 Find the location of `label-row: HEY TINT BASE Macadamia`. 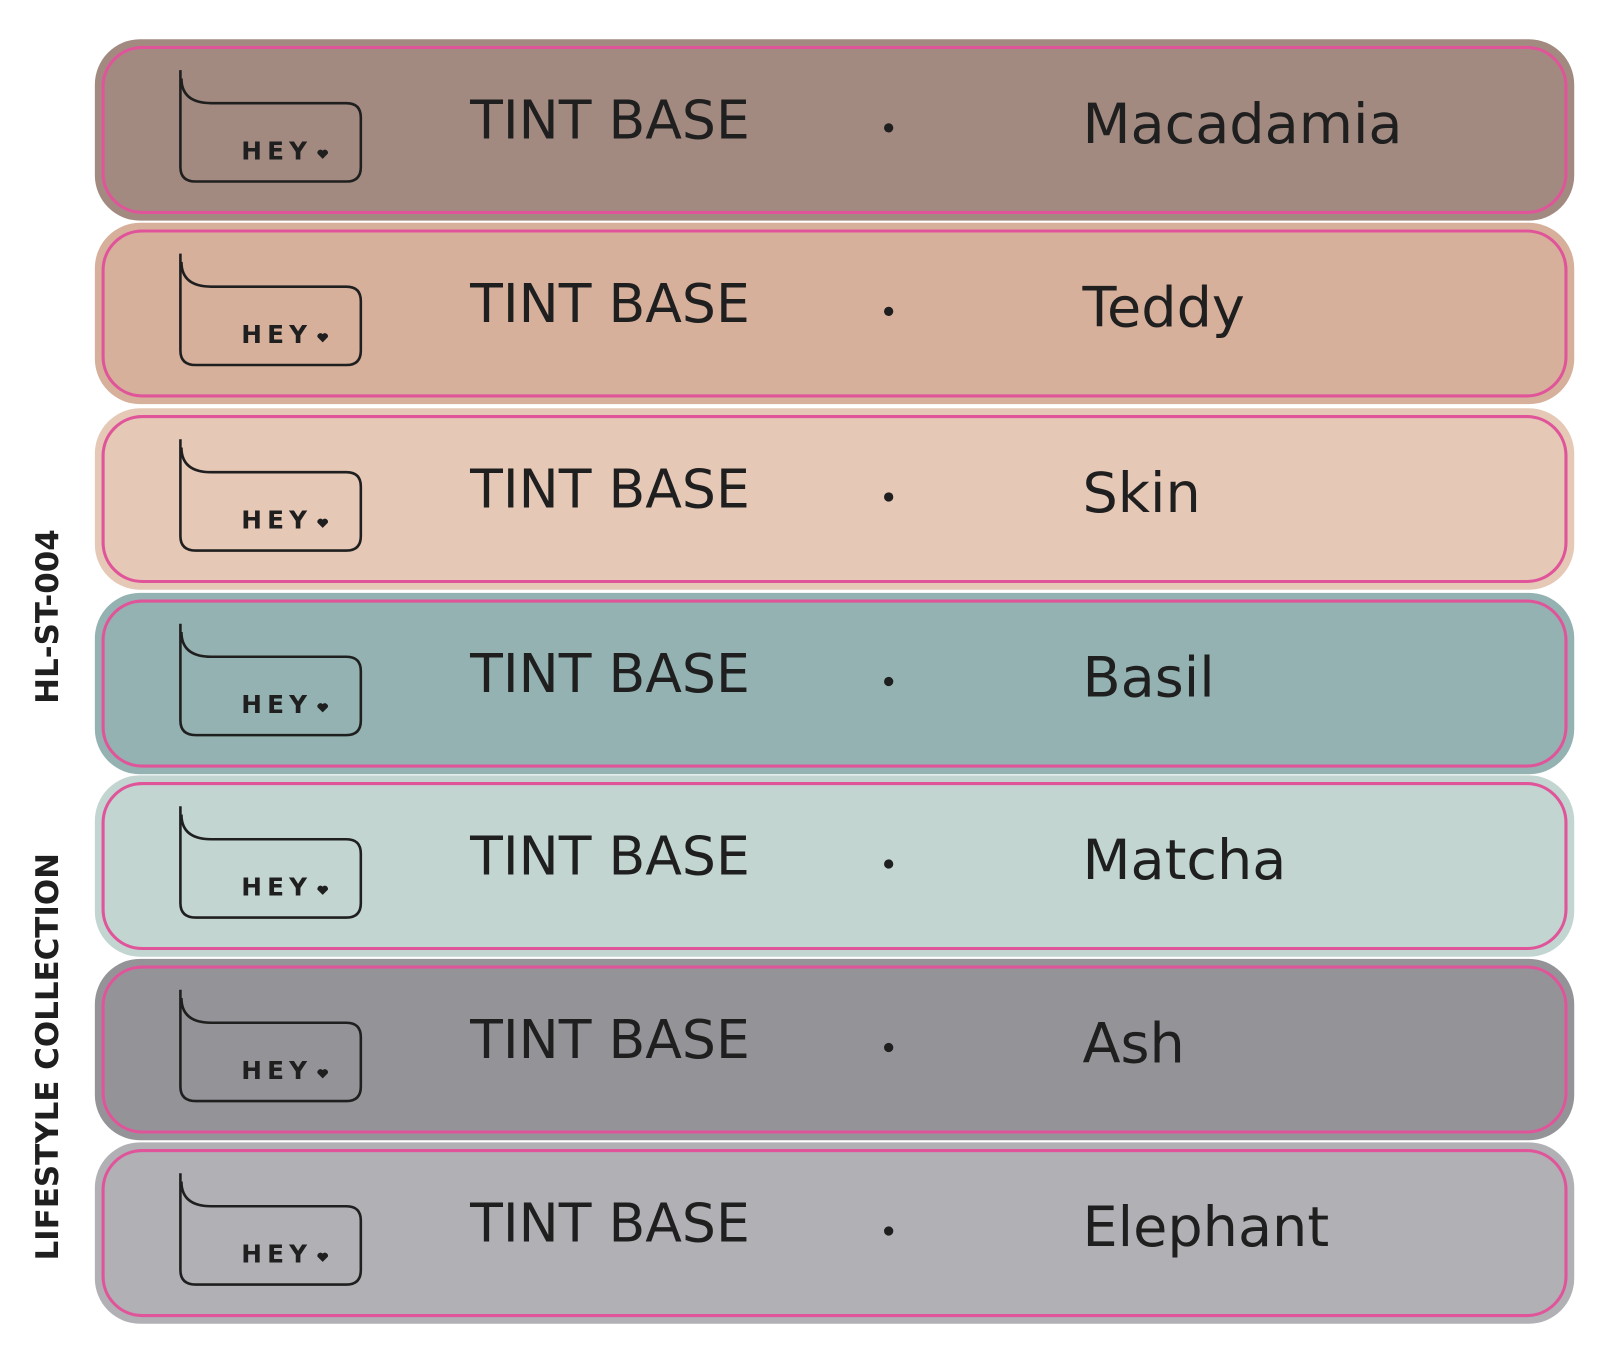

label-row: HEY TINT BASE Macadamia is located at coordinates (834, 130).